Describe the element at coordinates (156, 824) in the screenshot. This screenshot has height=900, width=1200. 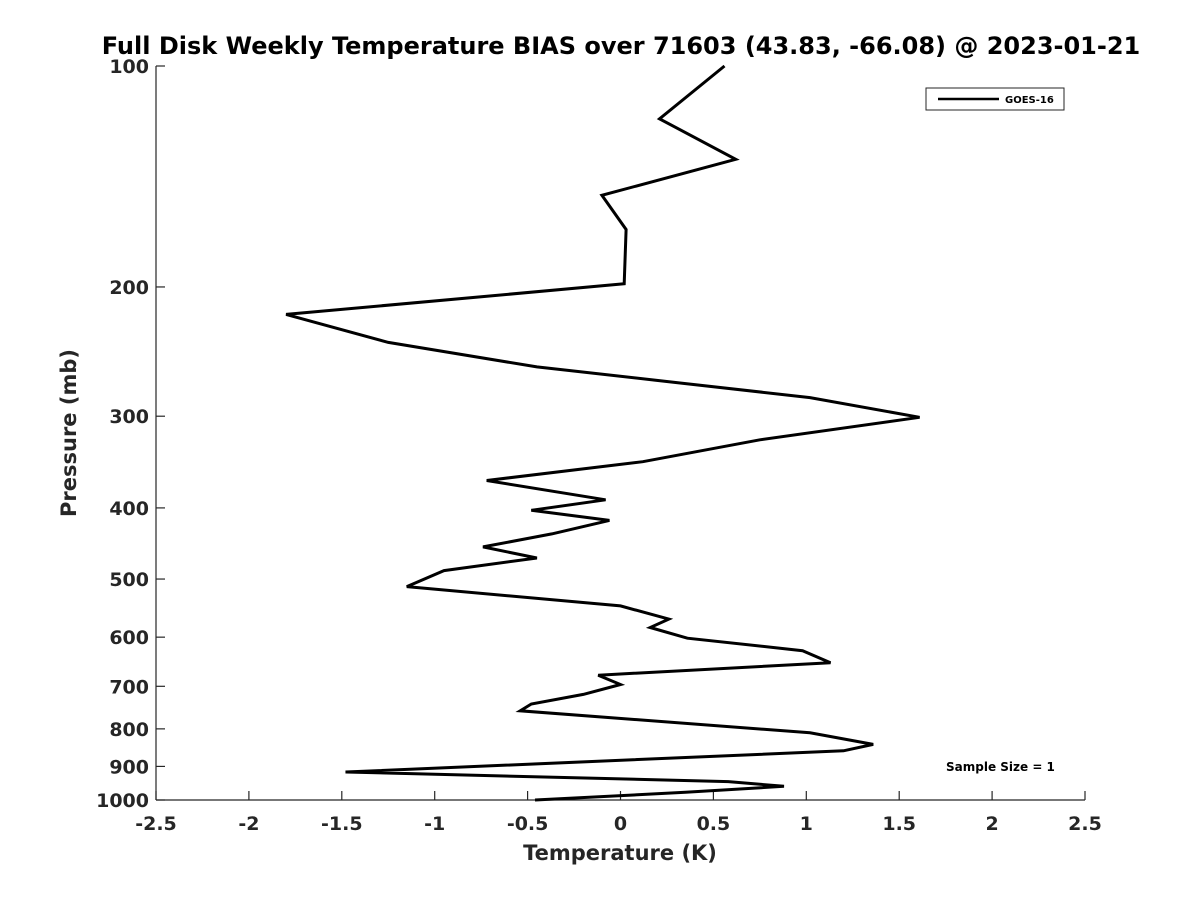
I see `x-tick-label: -2.5` at that location.